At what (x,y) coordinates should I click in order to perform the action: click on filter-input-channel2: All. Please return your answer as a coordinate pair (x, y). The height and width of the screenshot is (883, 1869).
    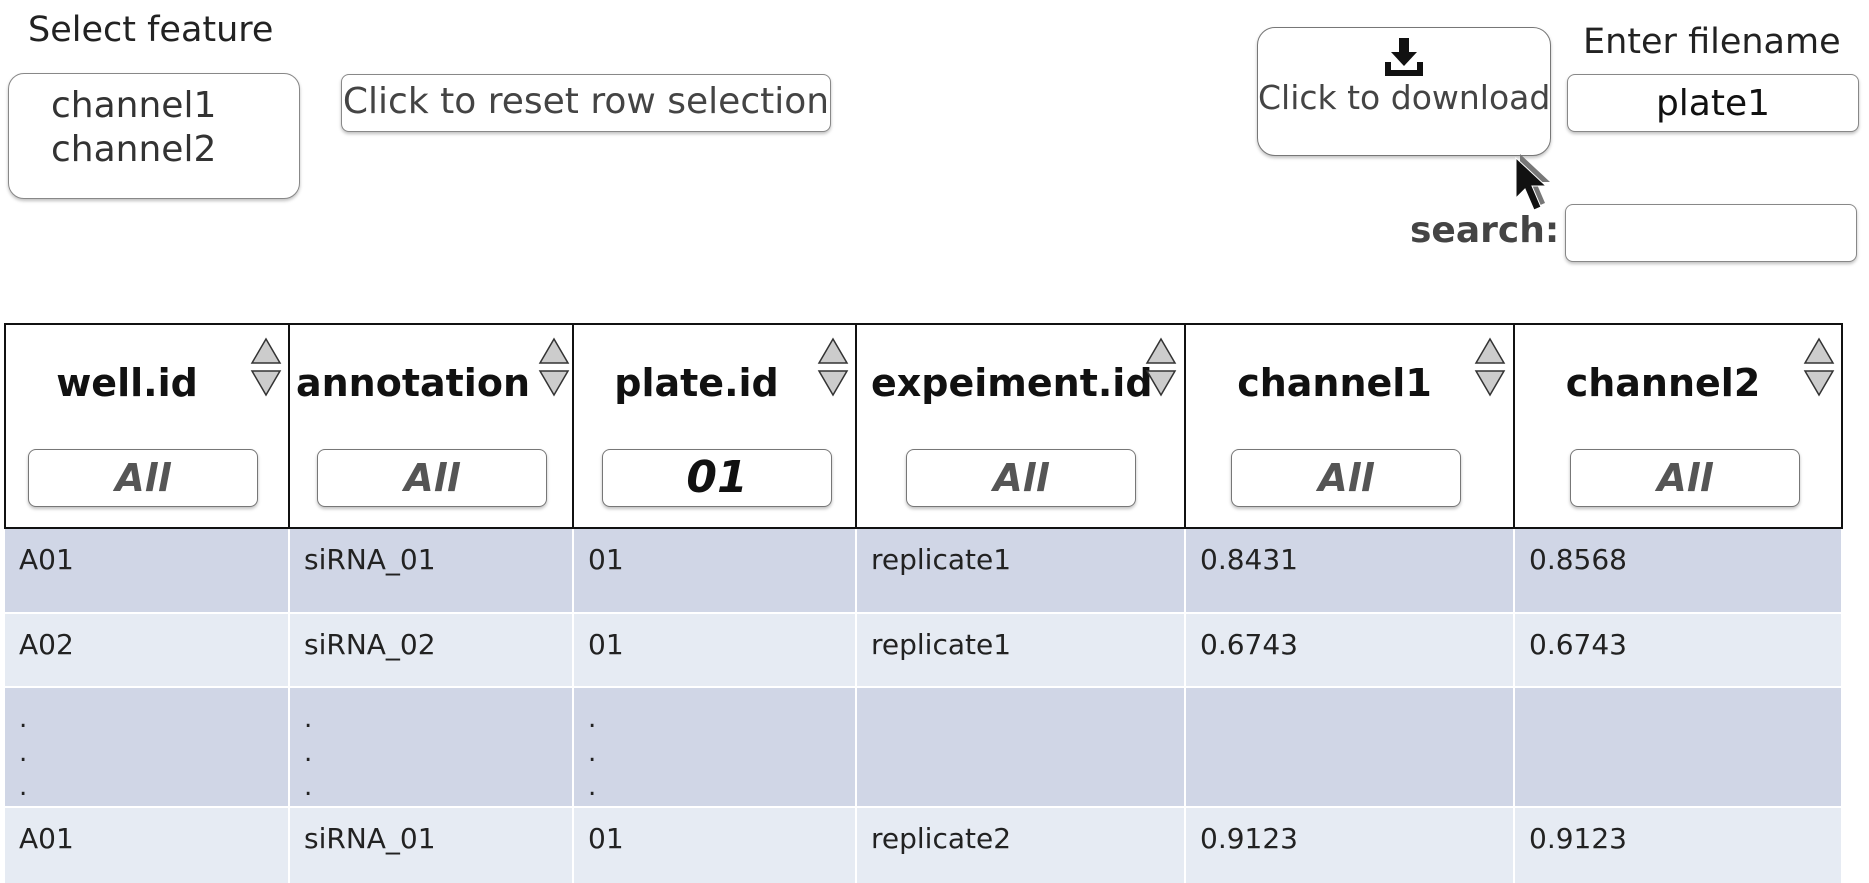
    Looking at the image, I should click on (1685, 478).